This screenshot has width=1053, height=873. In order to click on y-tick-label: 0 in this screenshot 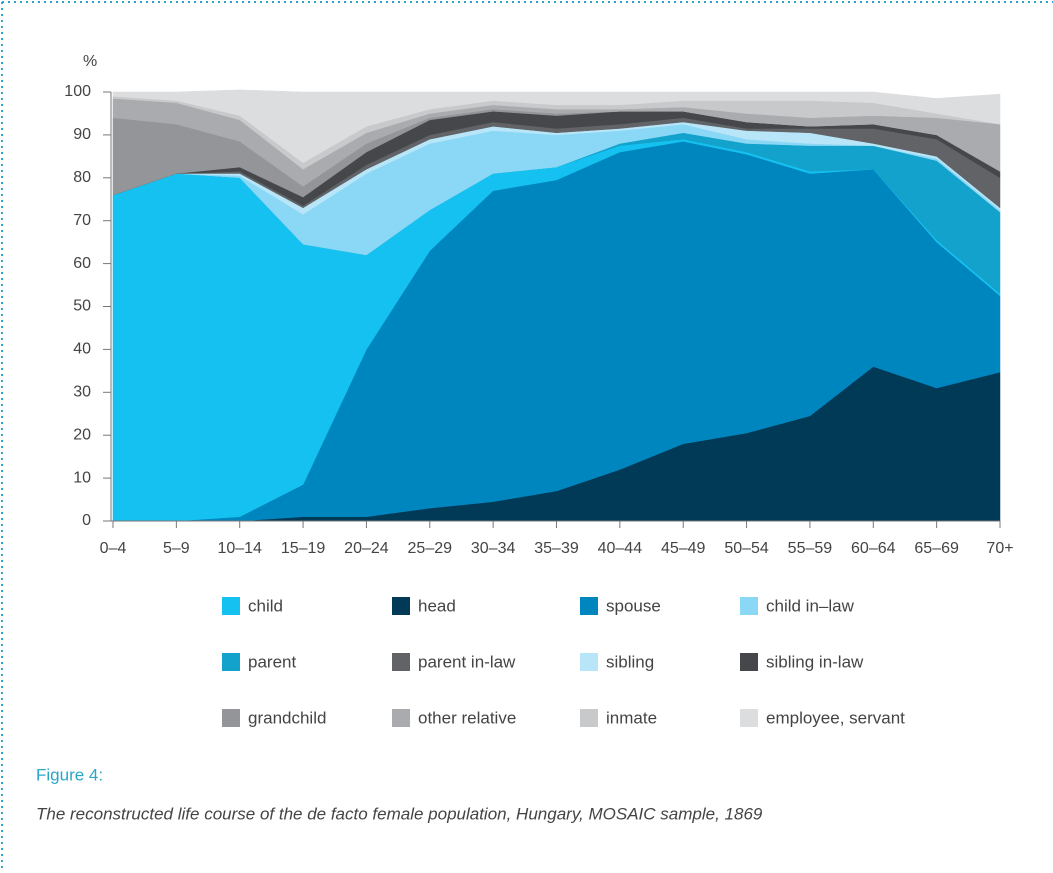, I will do `click(86, 520)`.